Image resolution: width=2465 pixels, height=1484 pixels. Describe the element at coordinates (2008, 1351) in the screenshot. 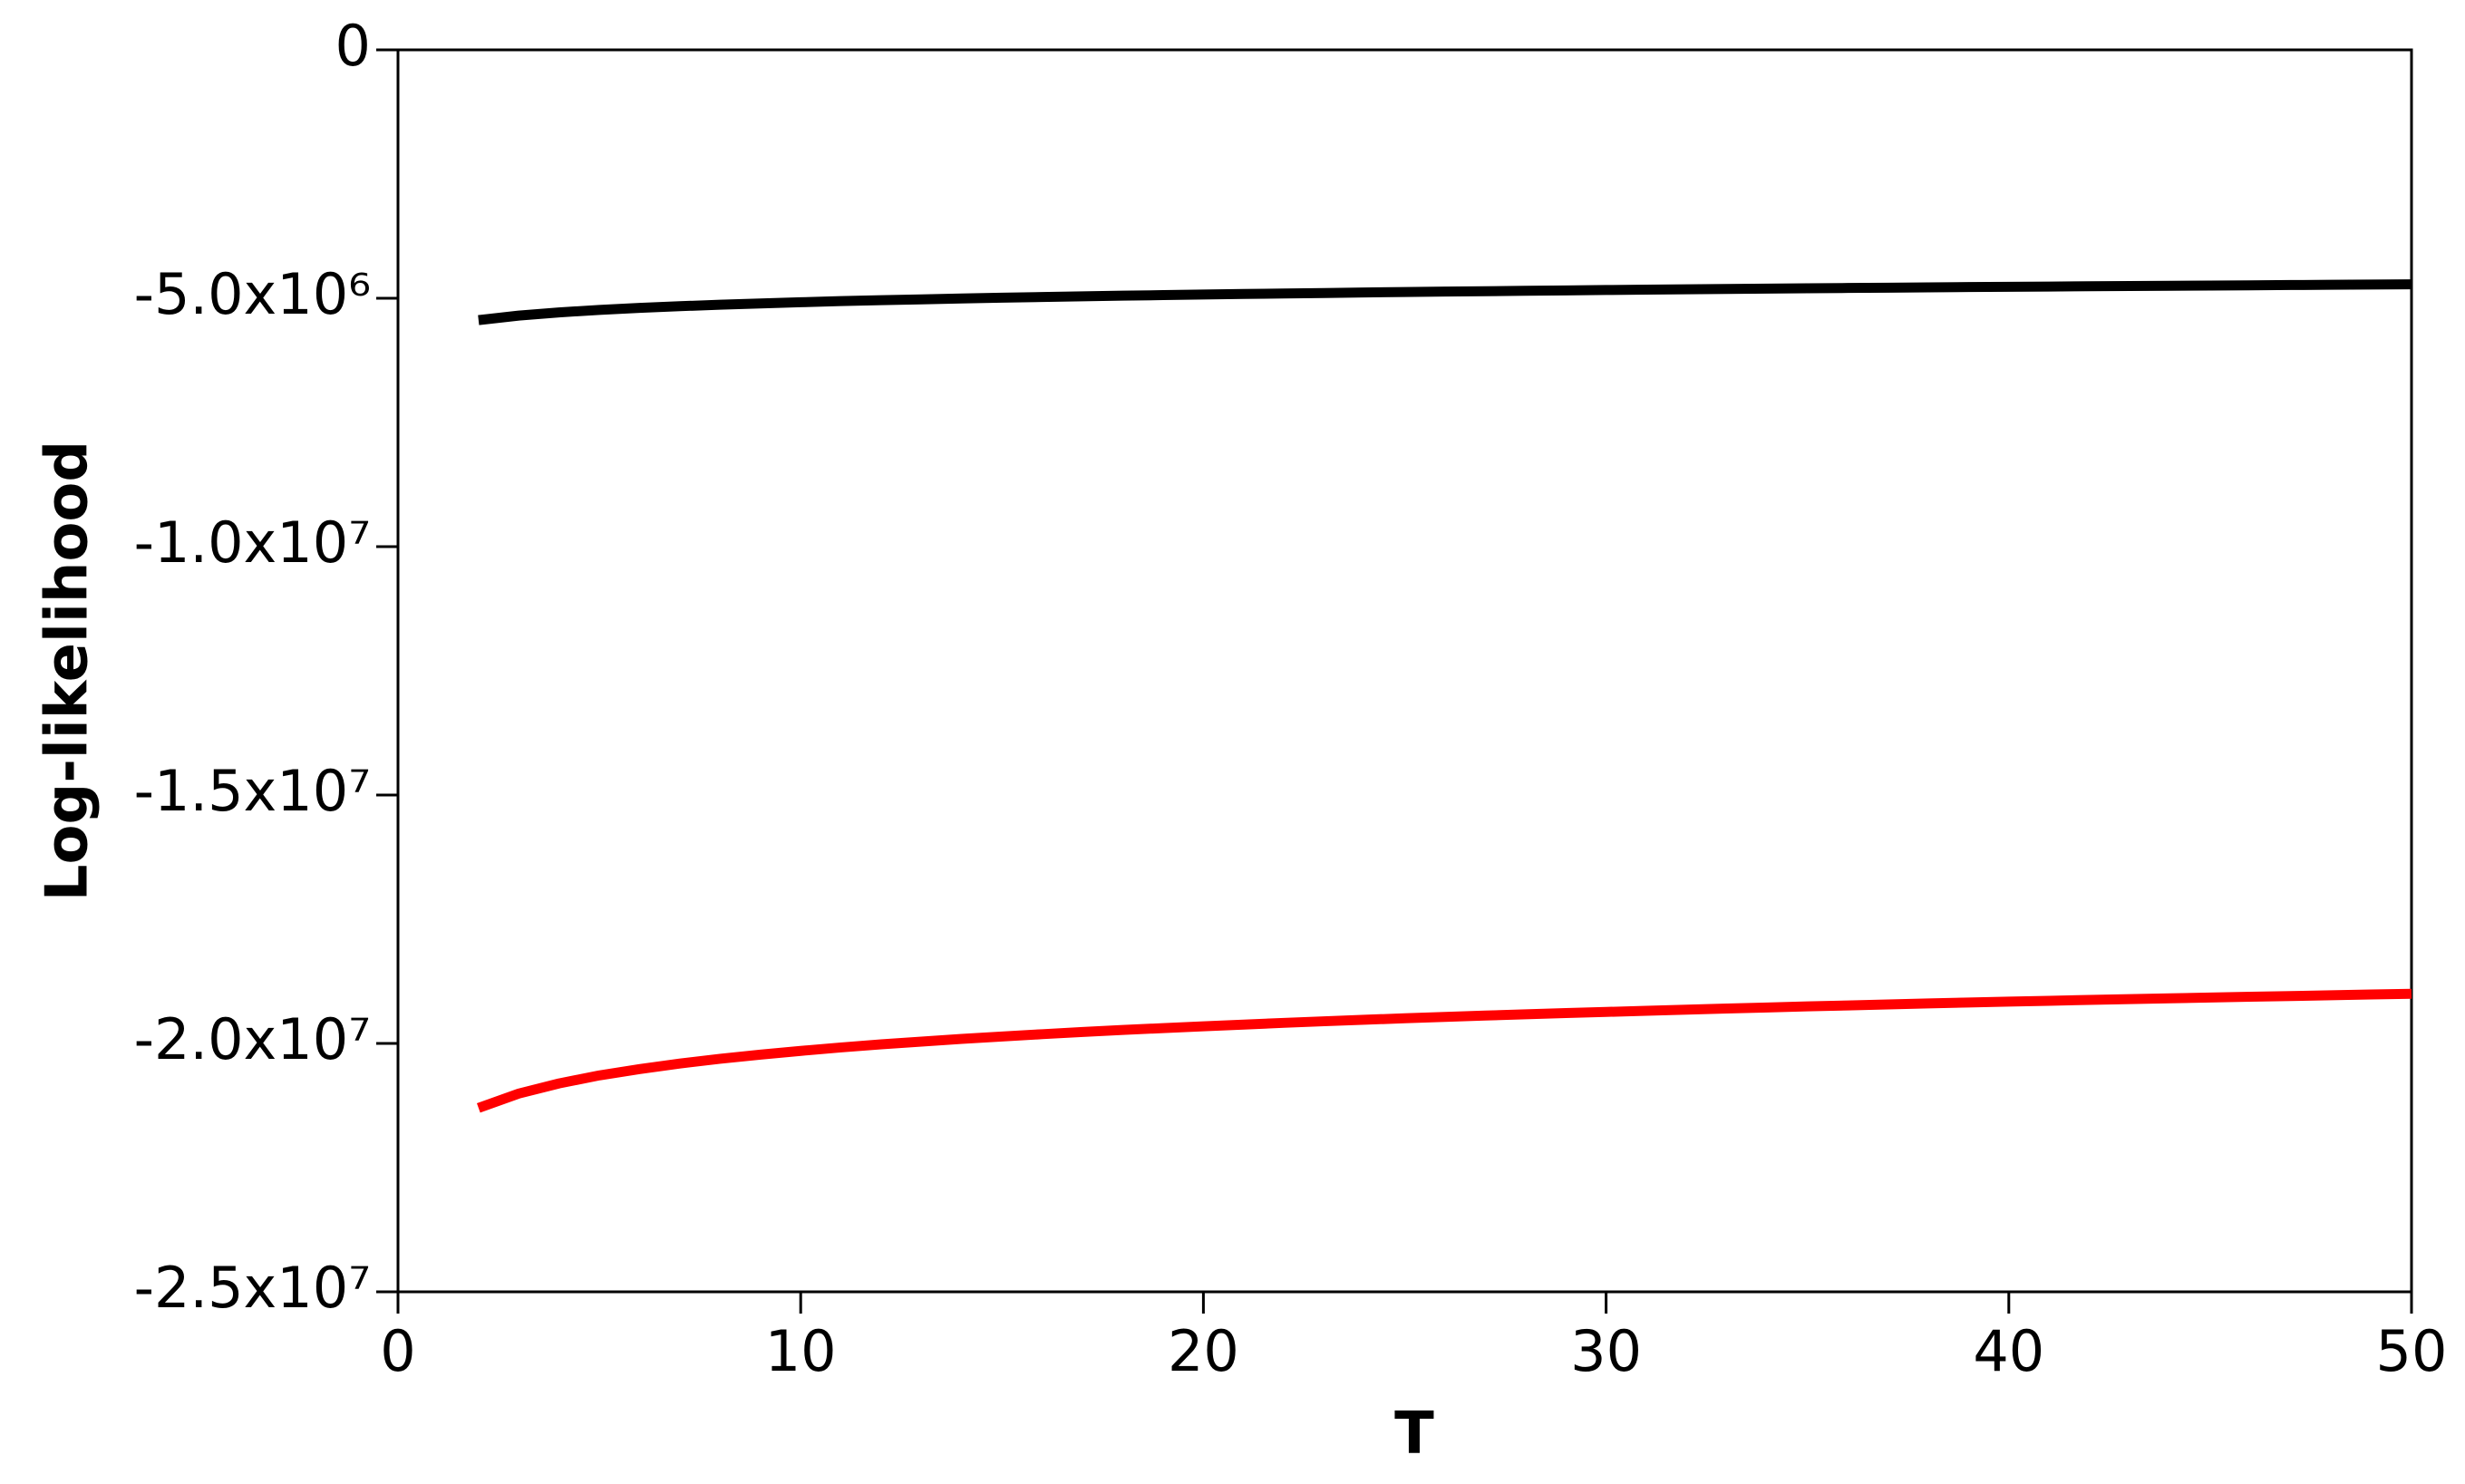

I see `x-tick-label: 40` at that location.